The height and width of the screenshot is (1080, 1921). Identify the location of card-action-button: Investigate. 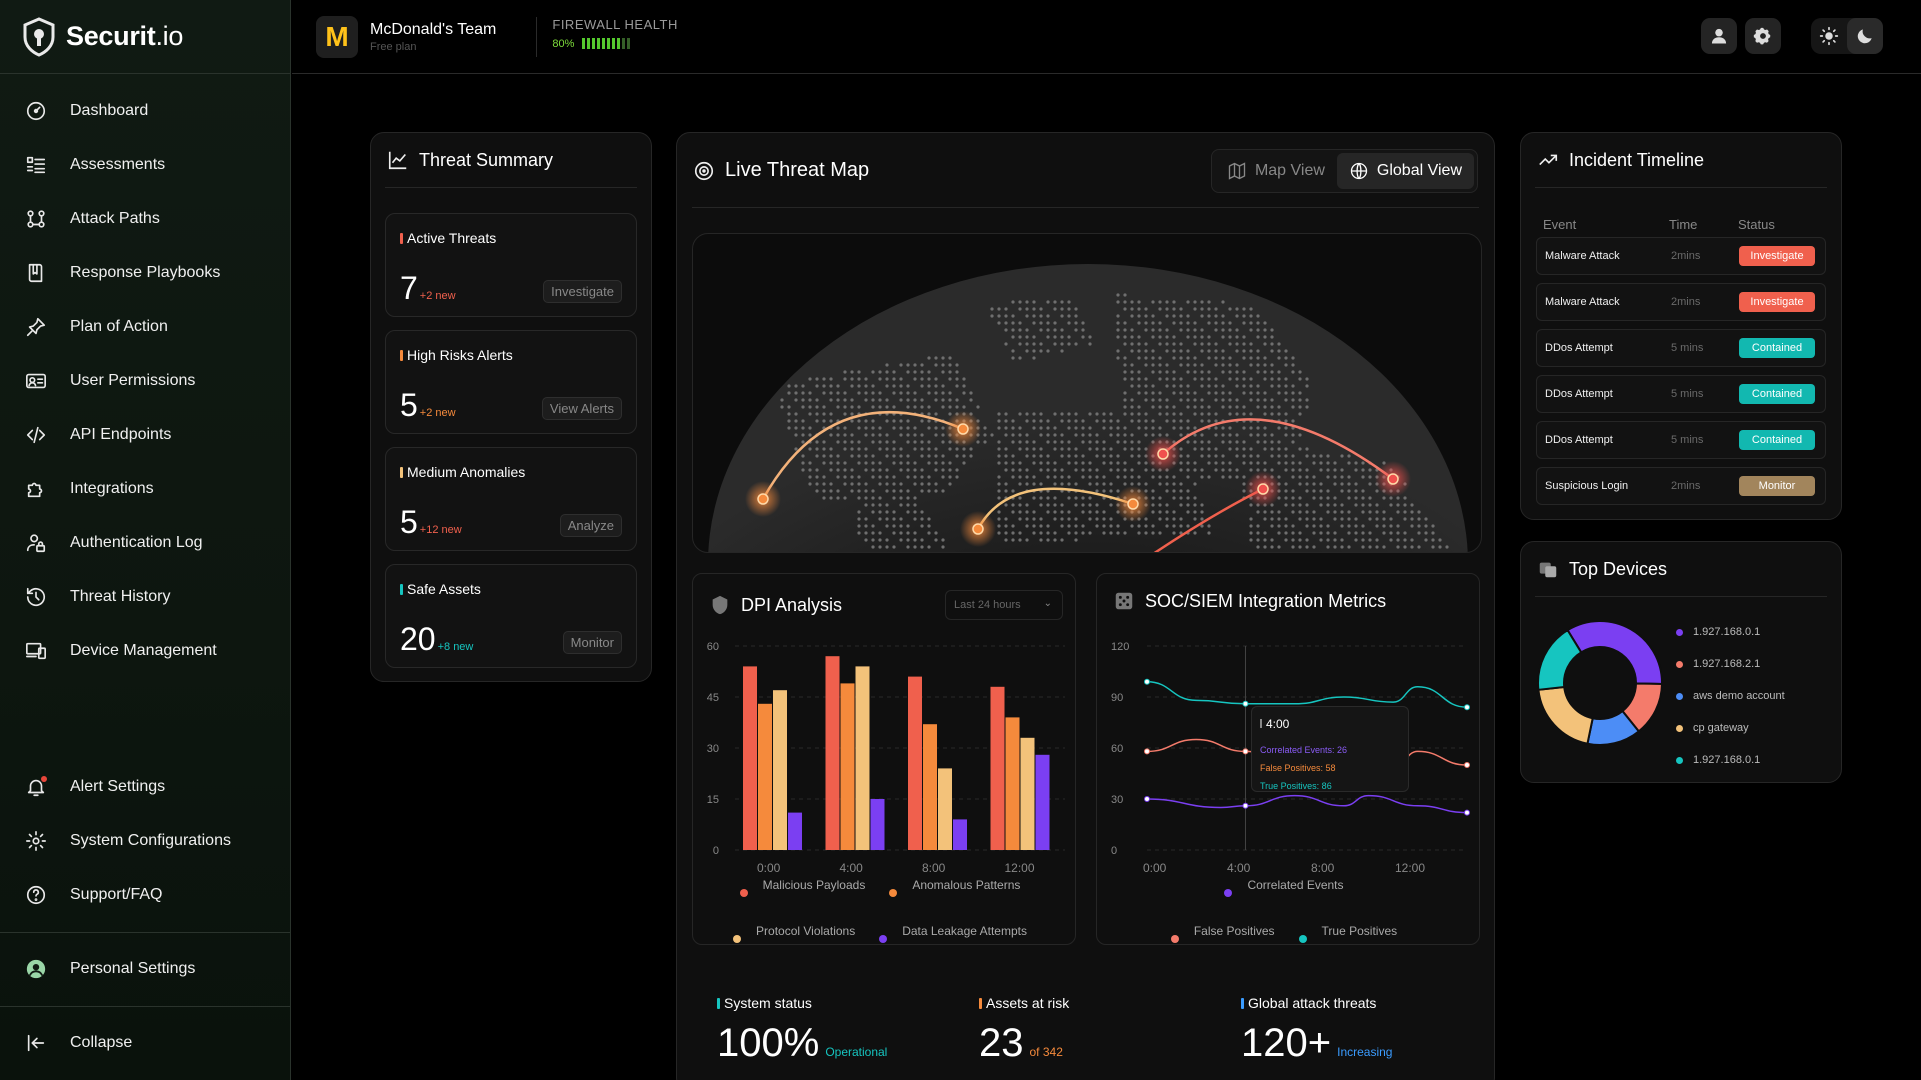
(582, 291).